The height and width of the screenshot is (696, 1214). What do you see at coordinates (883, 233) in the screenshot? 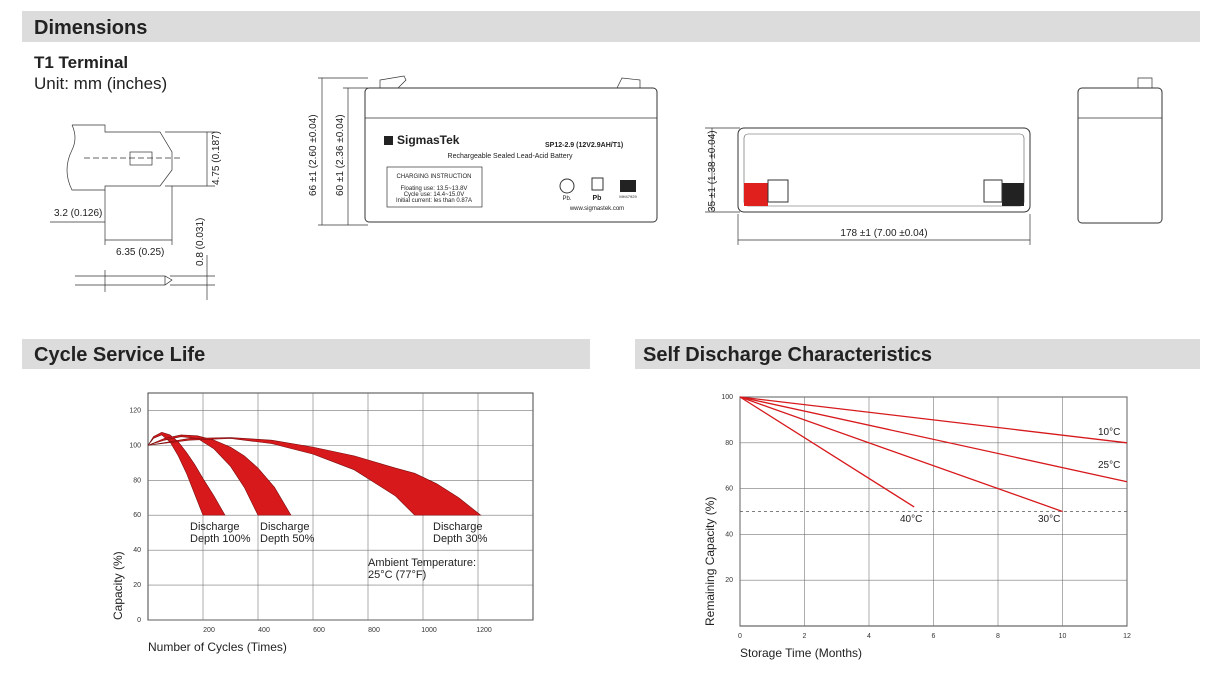
I see `dimension-label: 178 ±1 (7.00 ±0.04)` at bounding box center [883, 233].